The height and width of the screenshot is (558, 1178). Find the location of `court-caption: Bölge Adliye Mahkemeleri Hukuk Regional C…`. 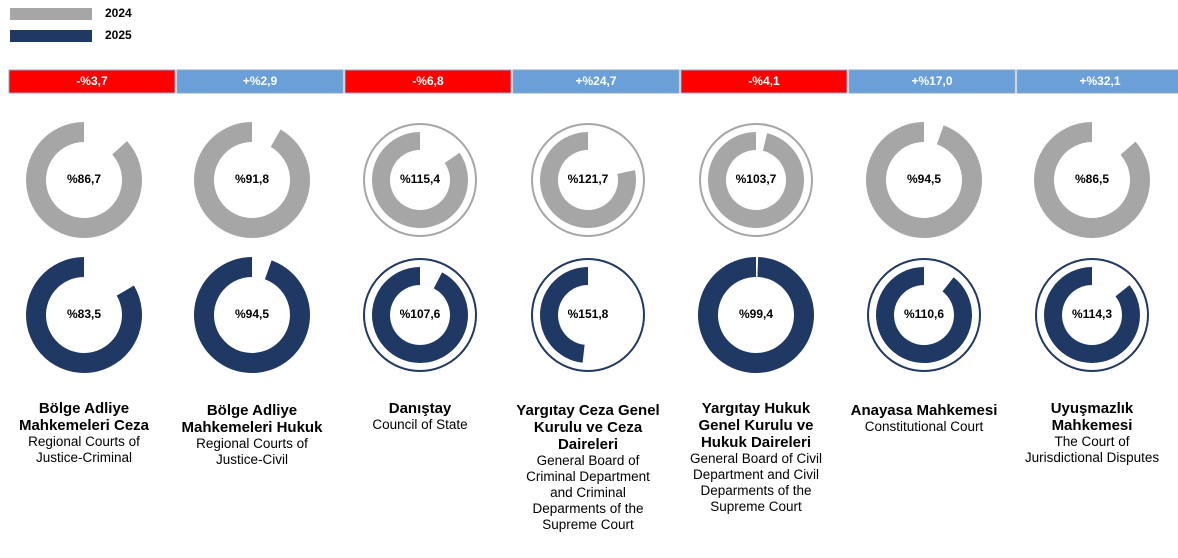

court-caption: Bölge Adliye Mahkemeleri Hukuk Regional C… is located at coordinates (252, 435).